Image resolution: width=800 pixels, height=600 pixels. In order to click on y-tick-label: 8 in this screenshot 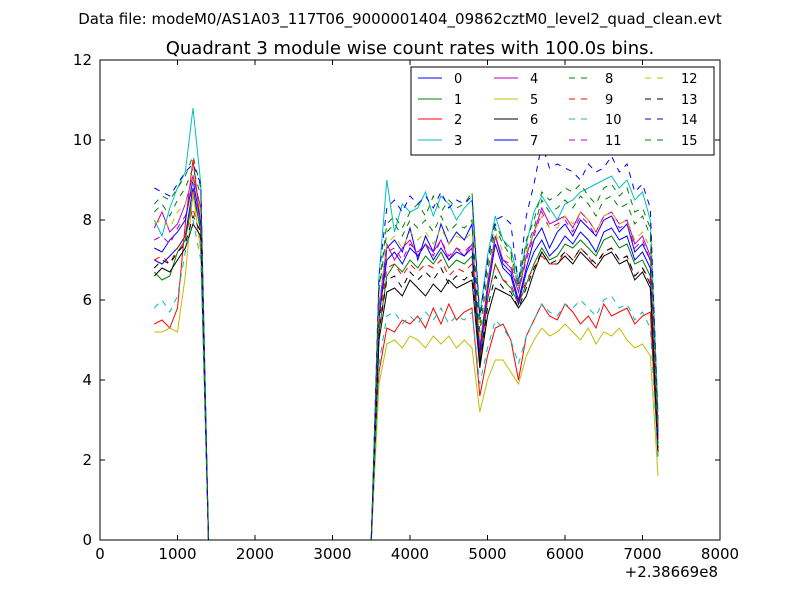, I will do `click(87, 220)`.